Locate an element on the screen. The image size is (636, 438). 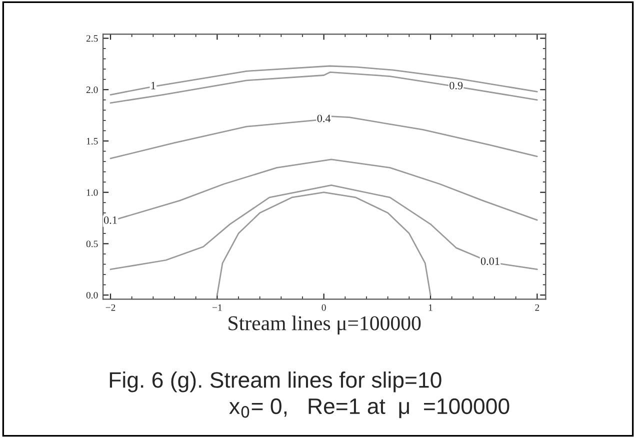
y-tick-label: 2.5 is located at coordinates (92, 38).